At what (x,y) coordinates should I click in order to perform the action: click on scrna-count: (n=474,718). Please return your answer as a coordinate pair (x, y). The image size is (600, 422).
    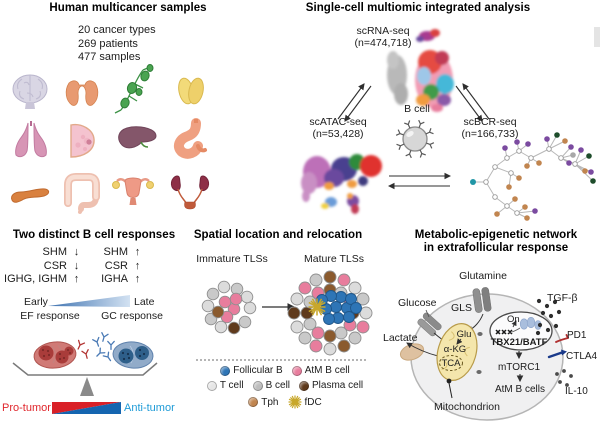
    Looking at the image, I should click on (383, 43).